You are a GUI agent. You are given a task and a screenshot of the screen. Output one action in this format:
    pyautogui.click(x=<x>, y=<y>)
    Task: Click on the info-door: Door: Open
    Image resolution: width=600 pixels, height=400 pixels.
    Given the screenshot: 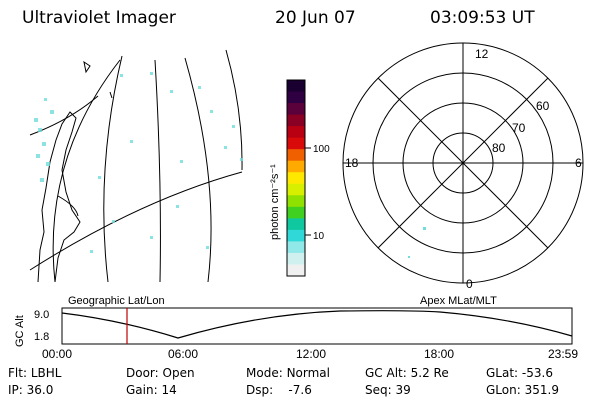 What is the action you would take?
    pyautogui.click(x=160, y=373)
    